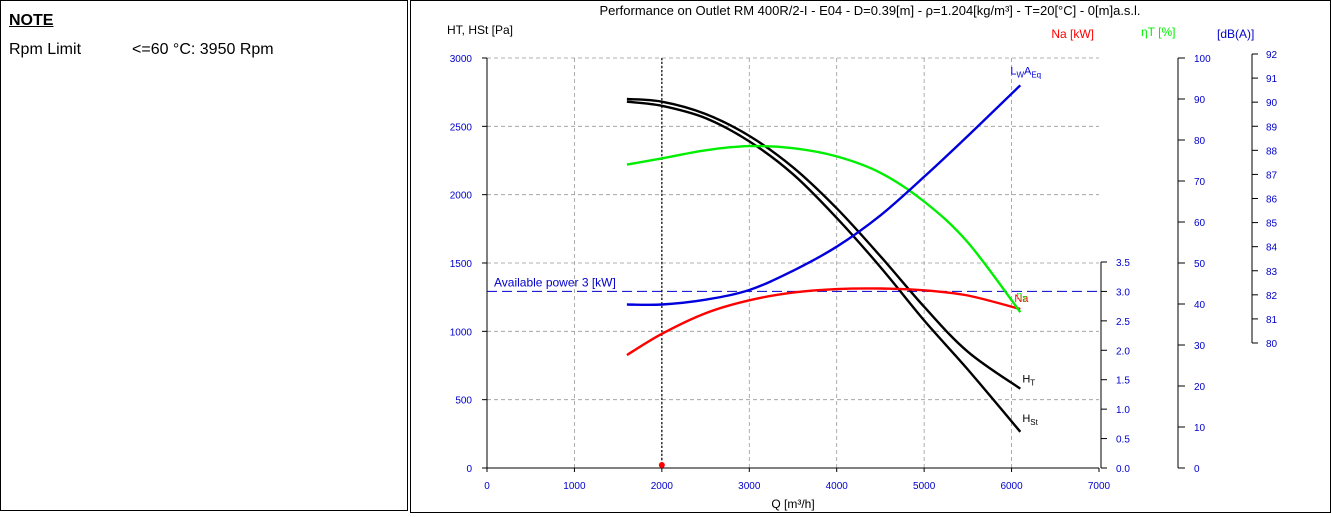 Image resolution: width=1331 pixels, height=517 pixels. What do you see at coordinates (461, 59) in the screenshot?
I see `pressure-tick-label: 3000` at bounding box center [461, 59].